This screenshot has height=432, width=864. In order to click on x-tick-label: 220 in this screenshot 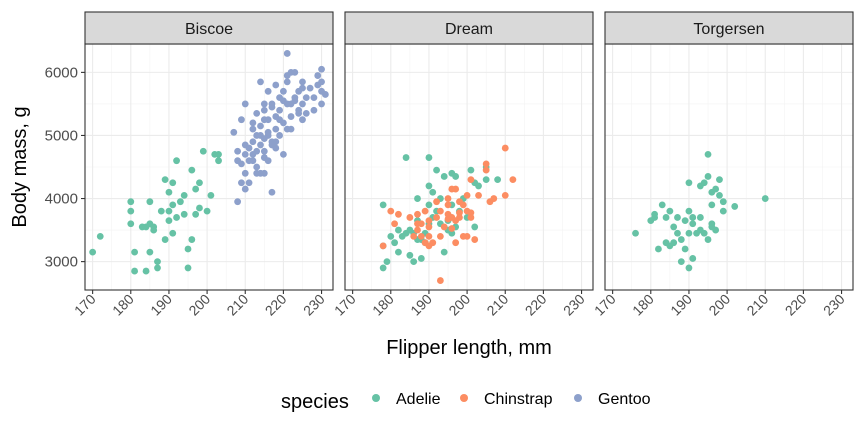, I will do `click(276, 305)`.